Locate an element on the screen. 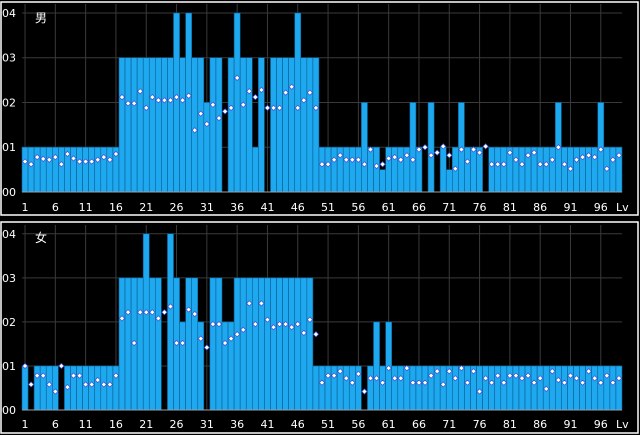 Image resolution: width=640 pixels, height=435 pixels. x-tick-label: 41 is located at coordinates (267, 424).